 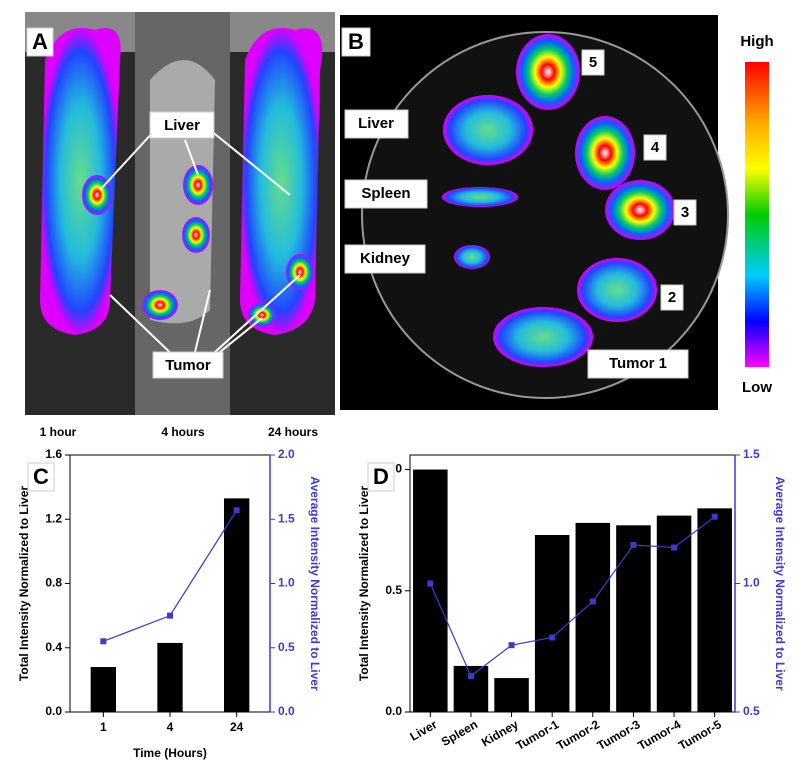 I want to click on x-tick-label: Tumor-4, so click(x=659, y=735).